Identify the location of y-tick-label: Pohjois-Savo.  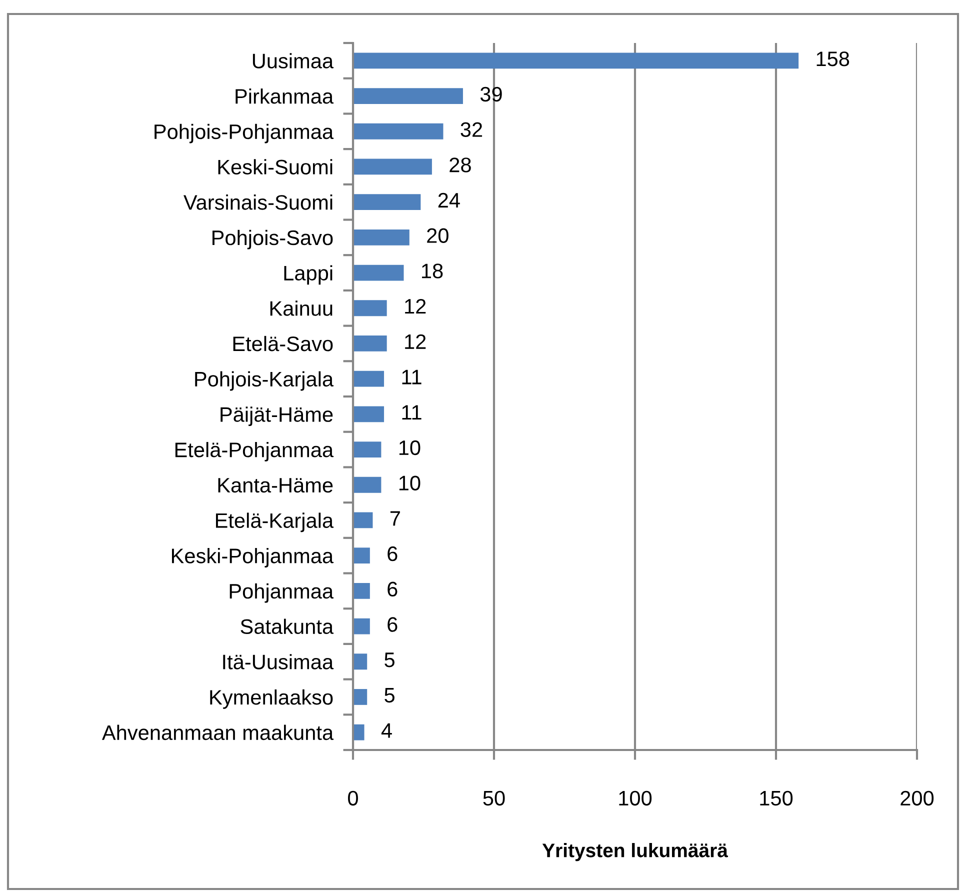
(272, 240).